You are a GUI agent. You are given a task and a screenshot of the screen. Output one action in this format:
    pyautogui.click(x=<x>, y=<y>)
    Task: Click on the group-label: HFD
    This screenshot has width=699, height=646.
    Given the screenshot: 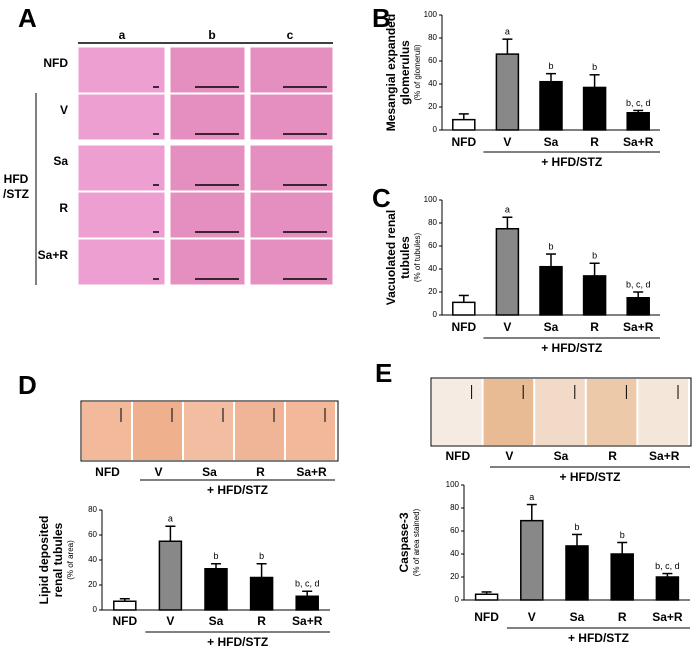 What is the action you would take?
    pyautogui.click(x=16, y=179)
    